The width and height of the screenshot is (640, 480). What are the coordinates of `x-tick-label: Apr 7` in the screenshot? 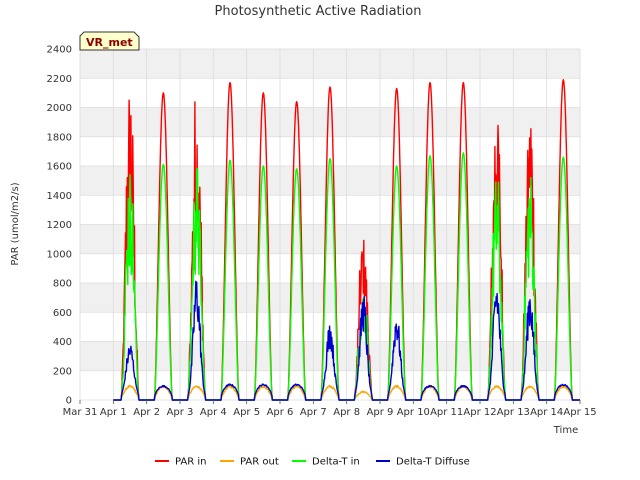 It's located at (313, 412).